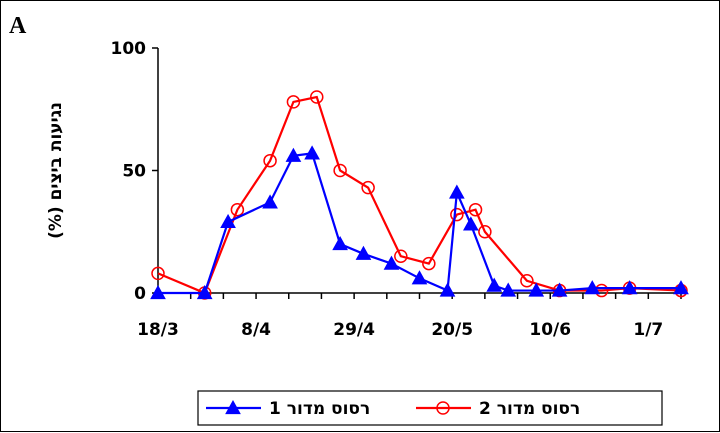 This screenshot has height=433, width=720. I want to click on y-tick-label: 100, so click(129, 49).